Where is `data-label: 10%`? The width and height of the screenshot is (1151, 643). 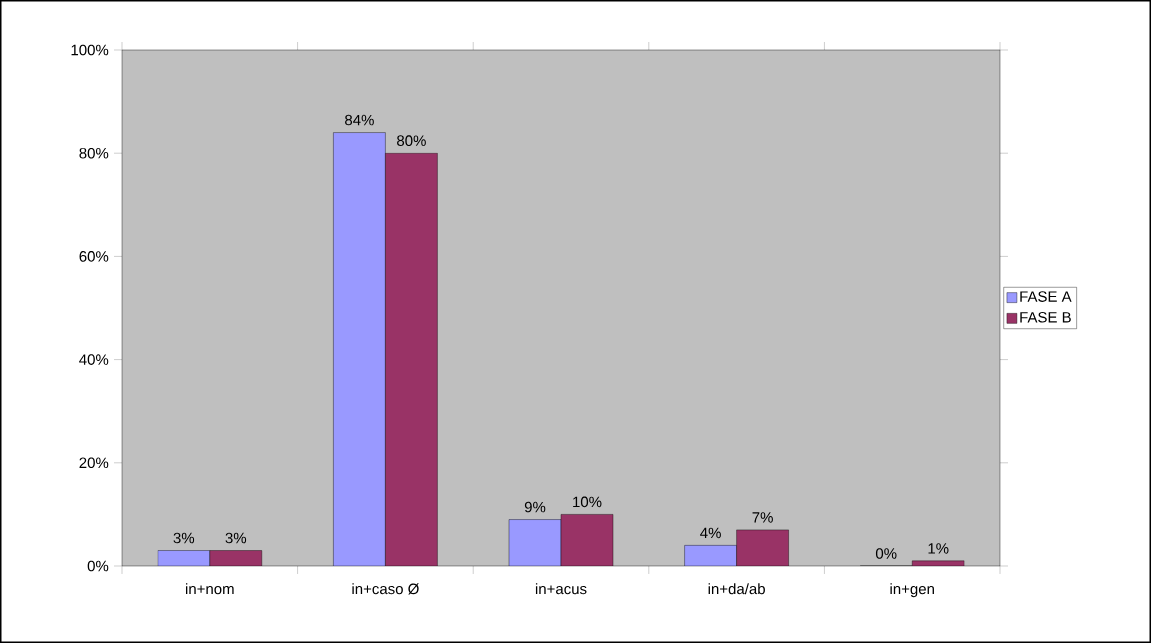 data-label: 10% is located at coordinates (587, 502).